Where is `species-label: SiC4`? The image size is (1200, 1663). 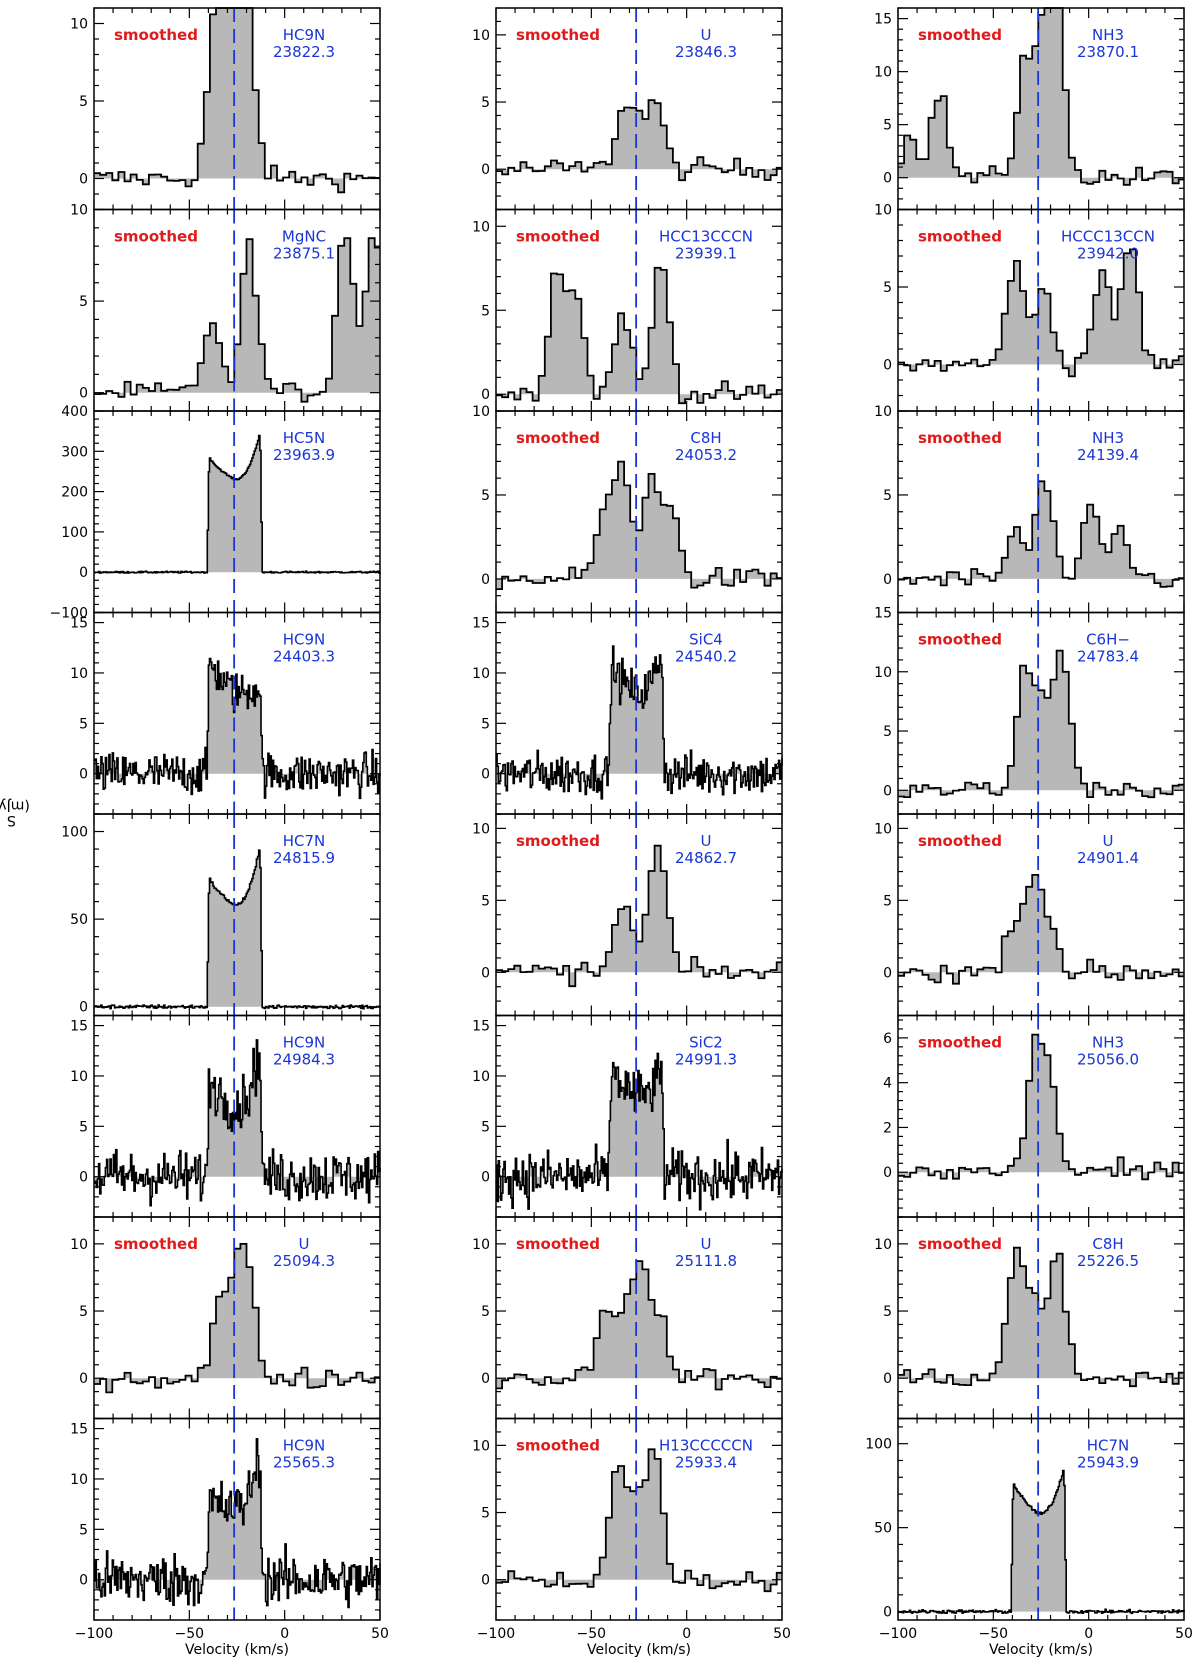 species-label: SiC4 is located at coordinates (706, 640).